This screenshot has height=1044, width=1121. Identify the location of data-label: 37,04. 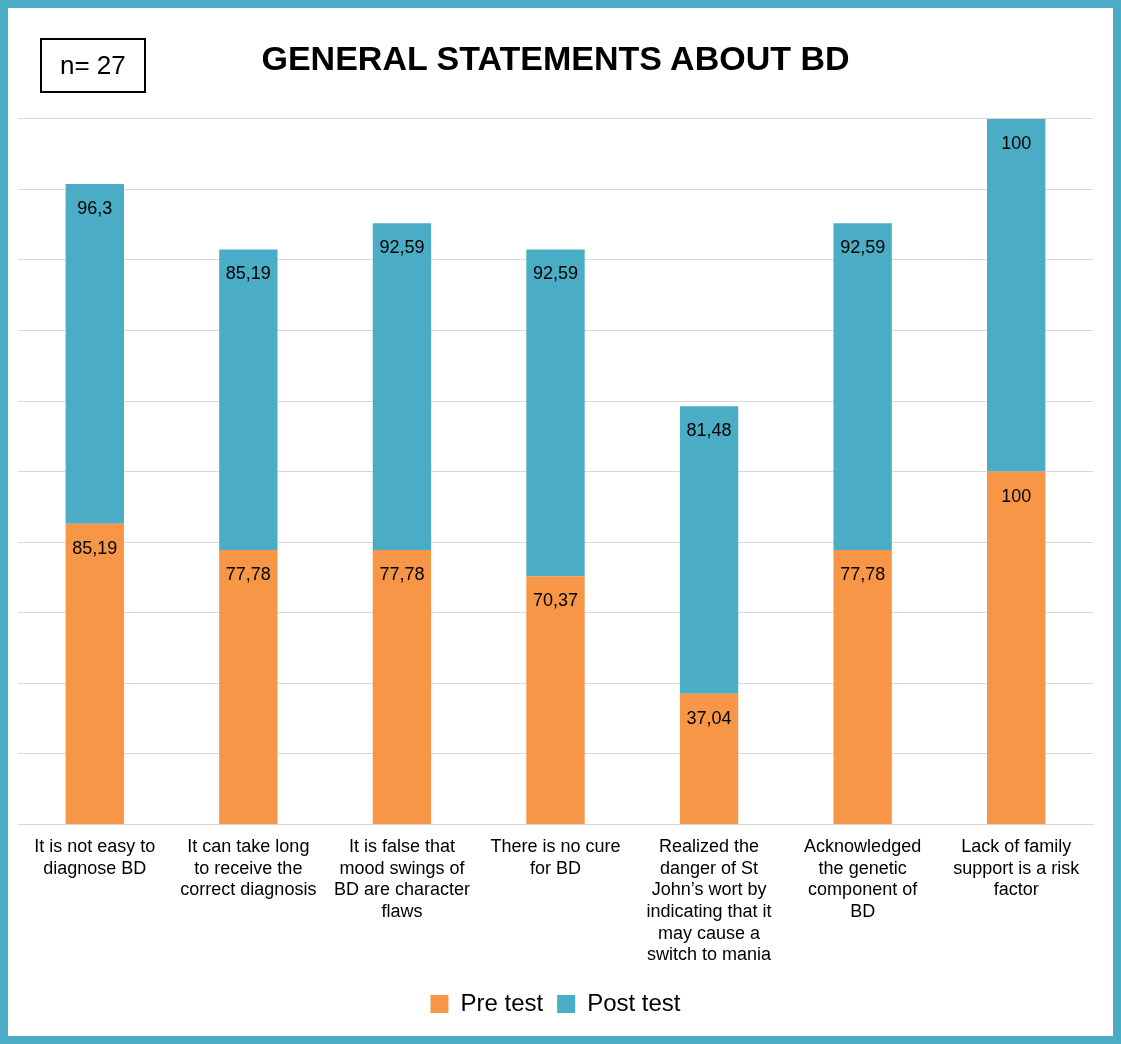
(709, 717).